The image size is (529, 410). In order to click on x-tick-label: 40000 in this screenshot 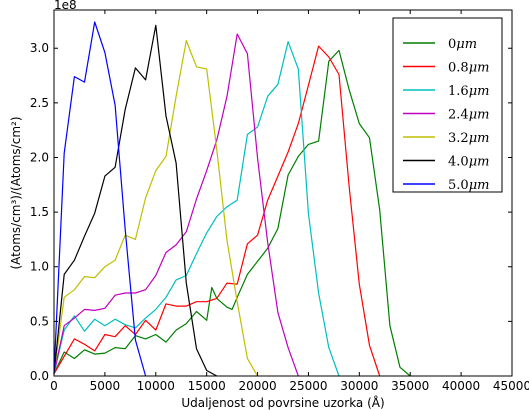, I will do `click(461, 386)`.